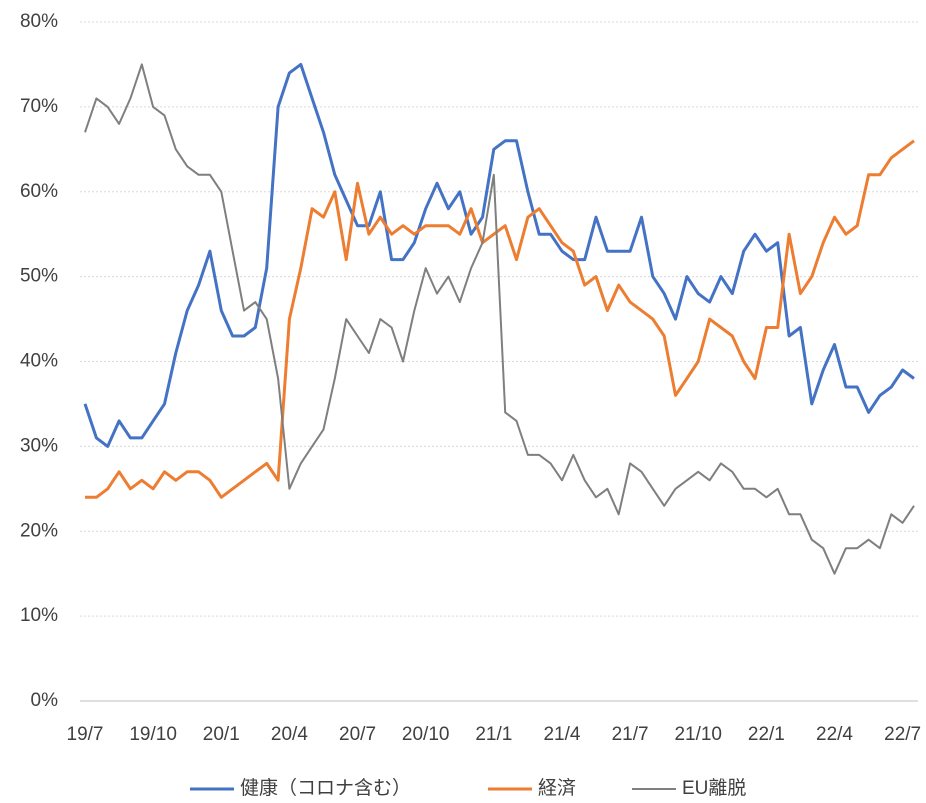 This screenshot has width=926, height=803. I want to click on x-tick-label: 21/10, so click(698, 734).